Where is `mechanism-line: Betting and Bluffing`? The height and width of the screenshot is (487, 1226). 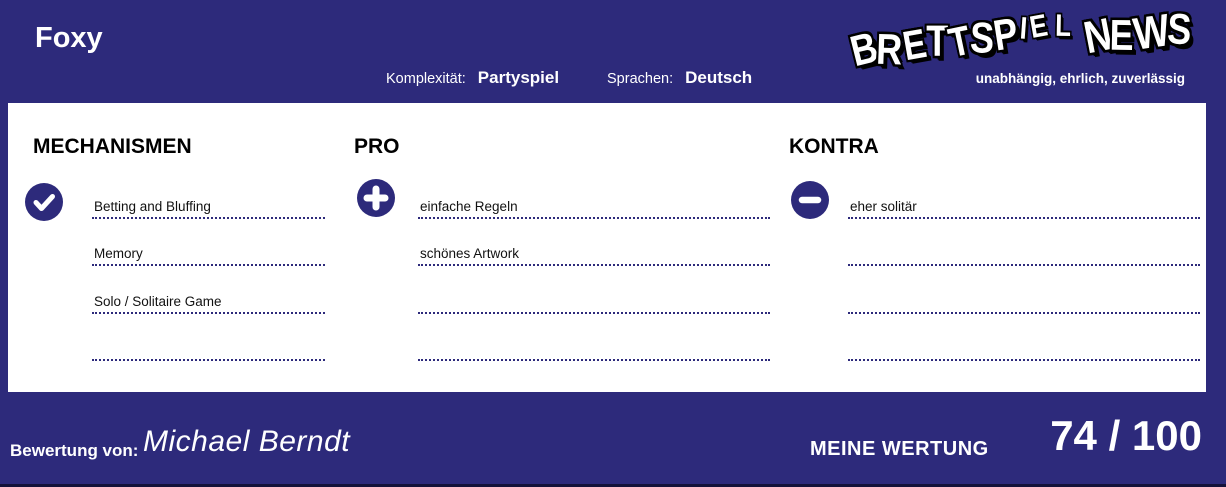
mechanism-line: Betting and Bluffing is located at coordinates (208, 208).